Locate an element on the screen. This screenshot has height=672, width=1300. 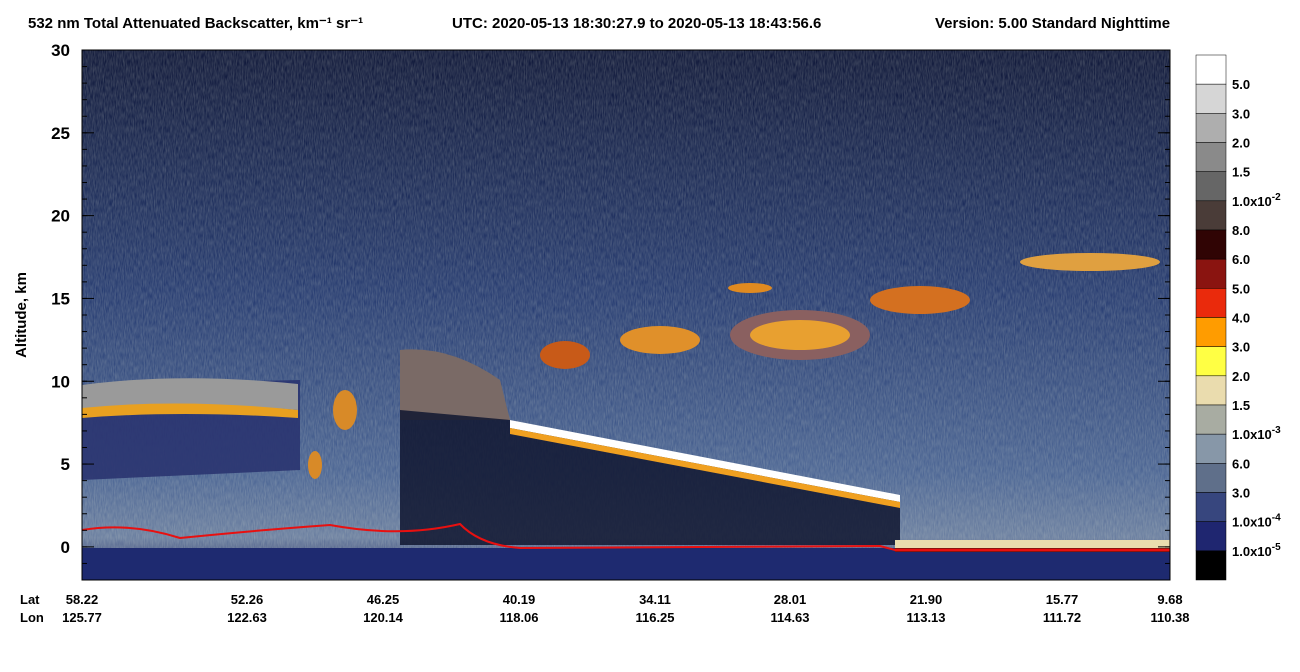
lat-label: 40.19 is located at coordinates (519, 599).